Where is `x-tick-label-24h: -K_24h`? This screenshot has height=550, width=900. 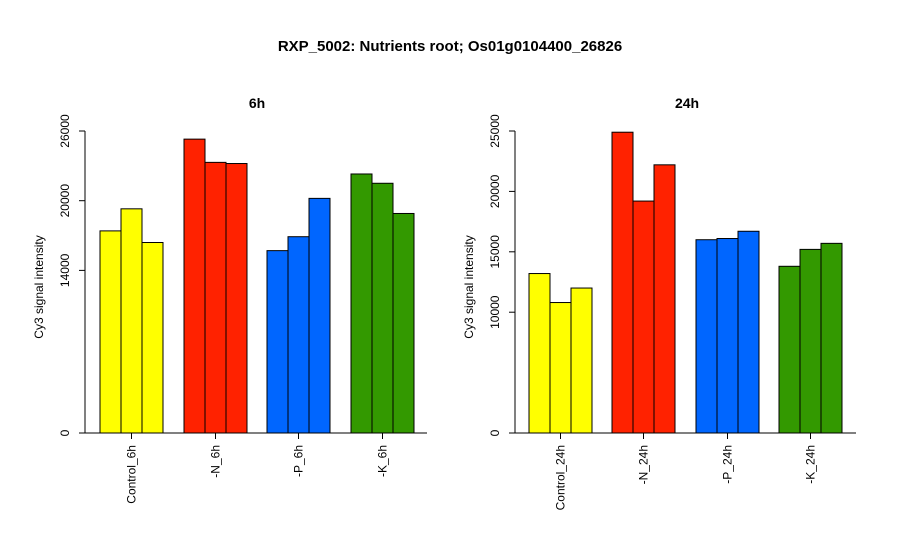 x-tick-label-24h: -K_24h is located at coordinates (811, 464).